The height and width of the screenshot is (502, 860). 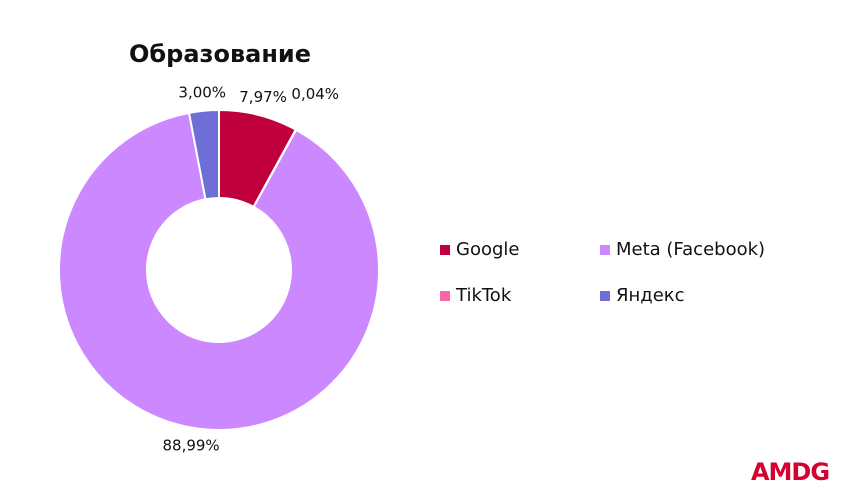 I want to click on data-label: 7,97%, so click(x=263, y=97).